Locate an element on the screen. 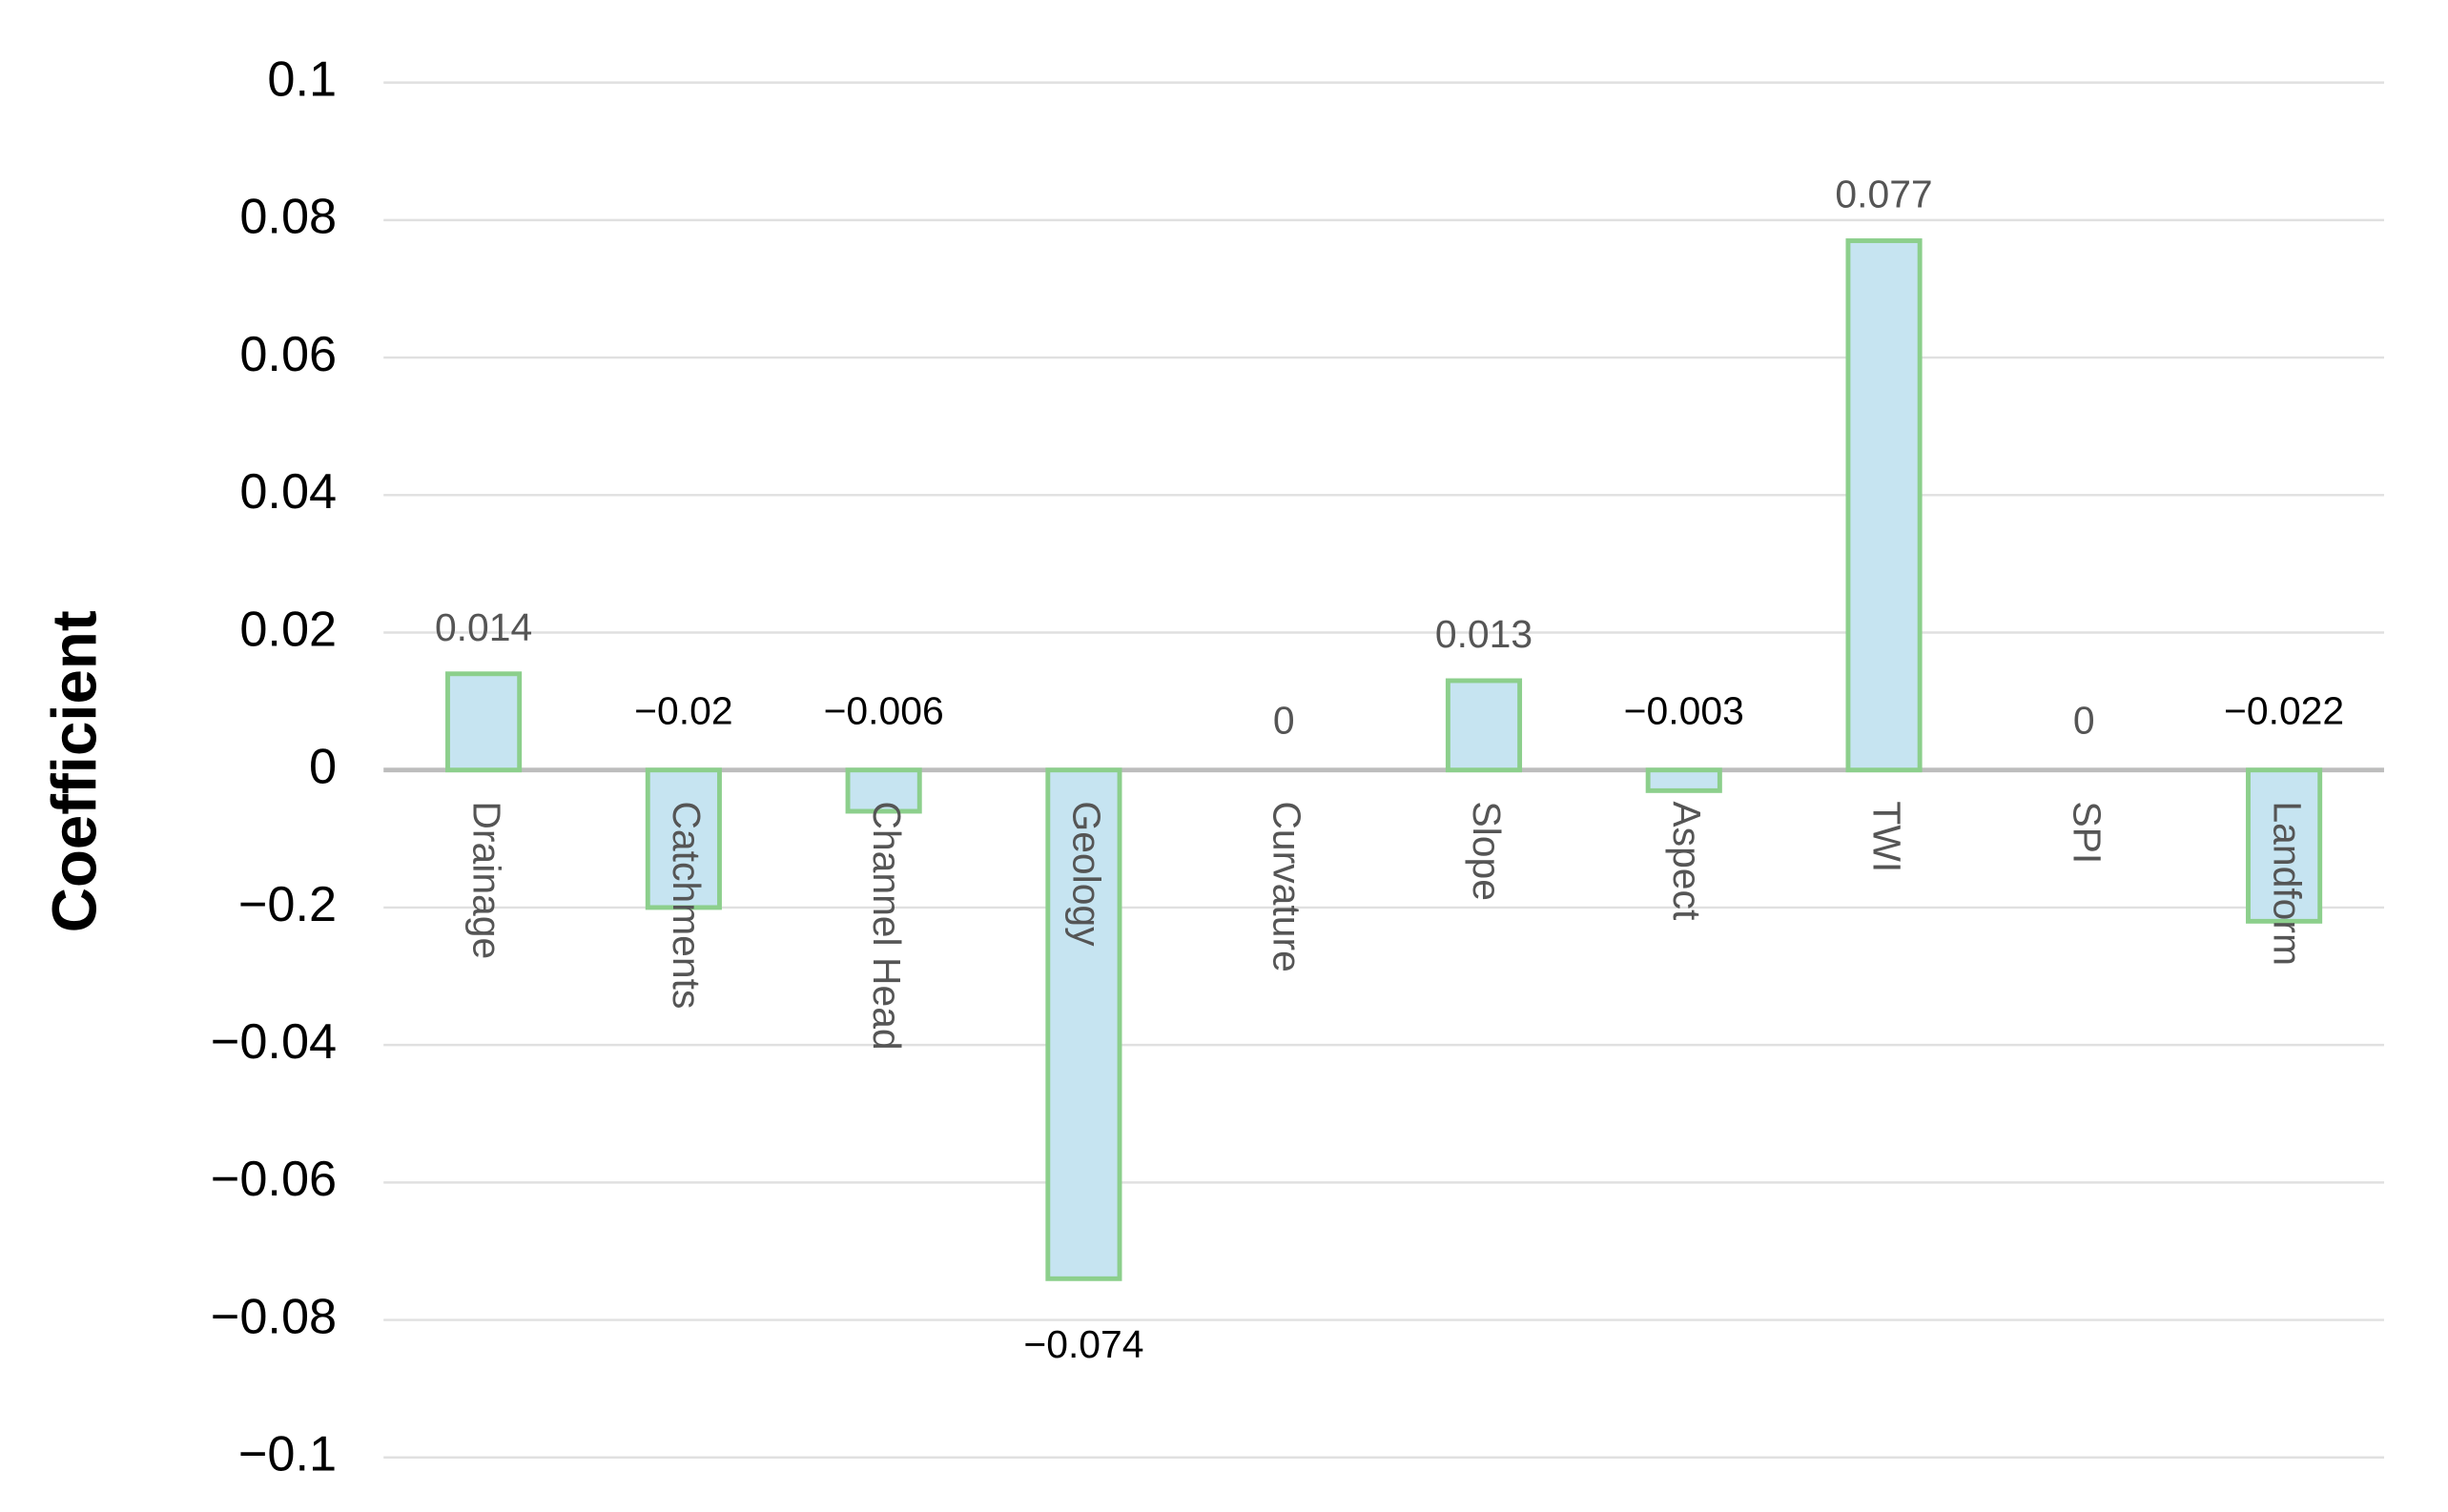 The width and height of the screenshot is (2448, 1512). y-tick-label: 0.1 is located at coordinates (302, 79).